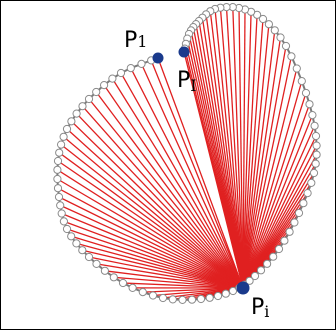 Image resolution: width=336 pixels, height=331 pixels. What do you see at coordinates (260, 308) in the screenshot?
I see `label-pi: Pi` at bounding box center [260, 308].